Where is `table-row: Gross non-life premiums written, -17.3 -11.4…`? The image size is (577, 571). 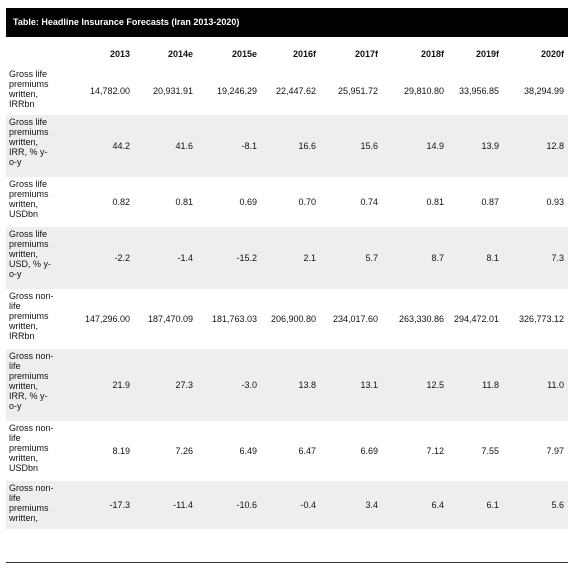
table-row: Gross non-life premiums written, -17.3 -11.4… is located at coordinates (287, 505).